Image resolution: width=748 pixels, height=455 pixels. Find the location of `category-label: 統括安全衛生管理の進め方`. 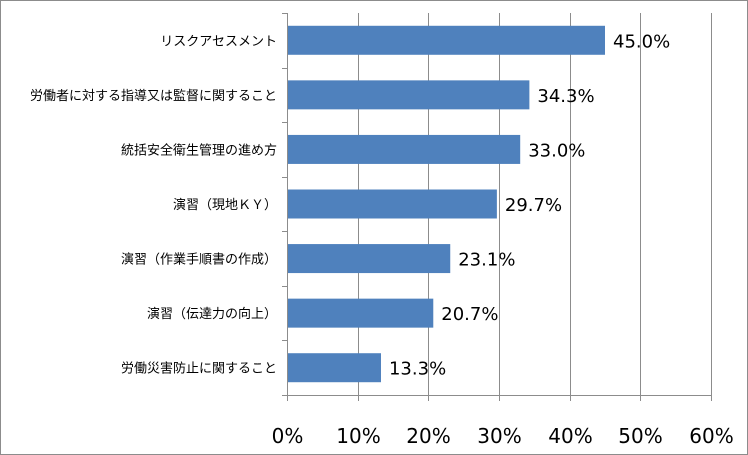

category-label: 統括安全衛生管理の進め方 is located at coordinates (199, 150).